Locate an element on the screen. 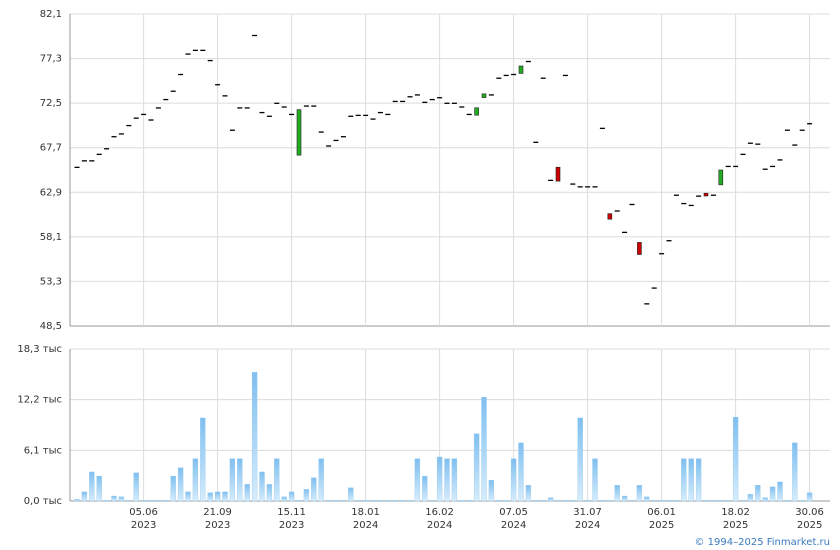 The width and height of the screenshot is (840, 550). y-tick-label: 82,1 is located at coordinates (51, 14).